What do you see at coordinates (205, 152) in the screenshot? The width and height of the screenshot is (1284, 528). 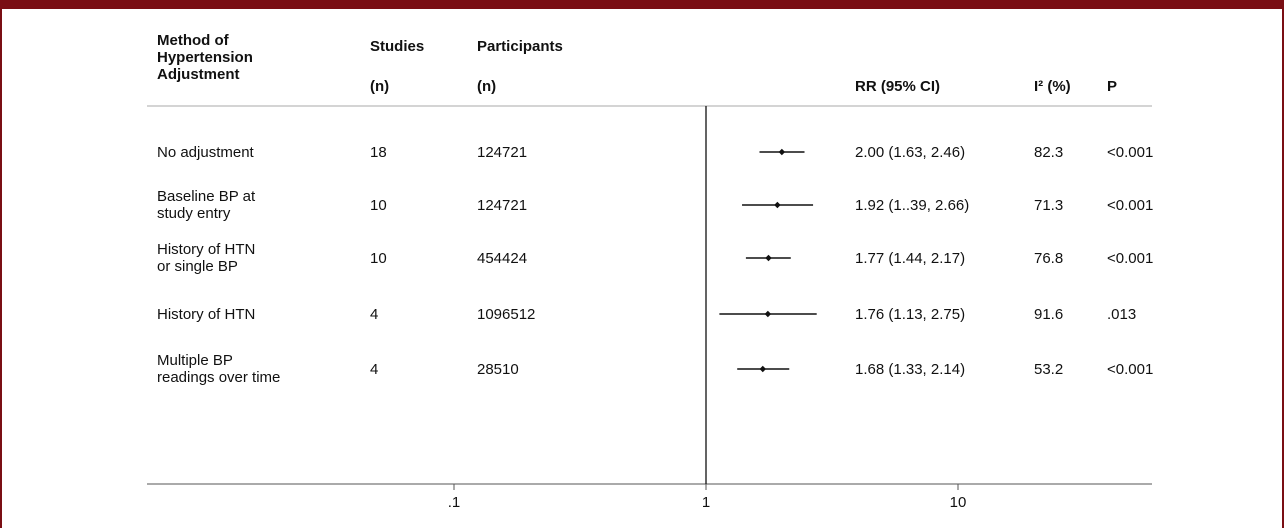 I see `row-method-label: No adjustment` at bounding box center [205, 152].